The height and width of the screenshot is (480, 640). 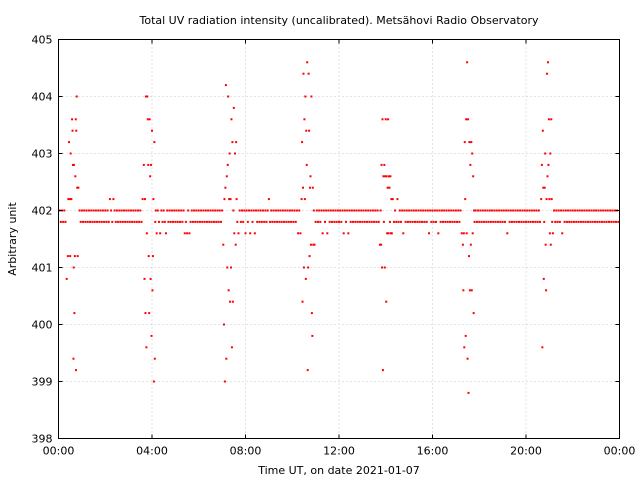 I want to click on y-tick-label: 401, so click(x=42, y=268).